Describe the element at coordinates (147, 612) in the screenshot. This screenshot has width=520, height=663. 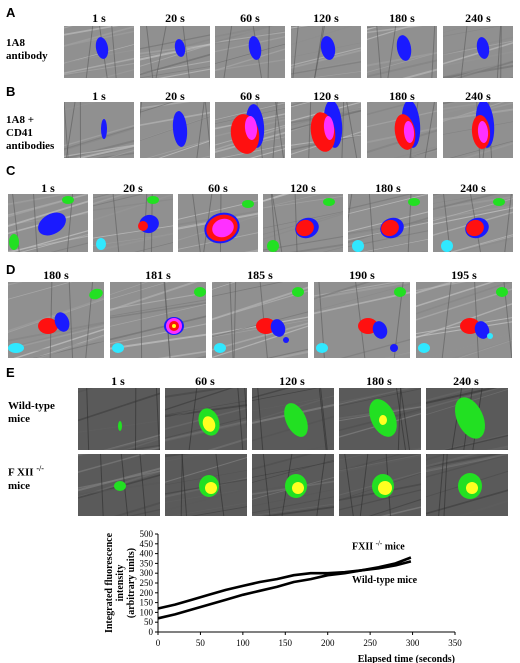
I see `y-tick-label: 100` at that location.